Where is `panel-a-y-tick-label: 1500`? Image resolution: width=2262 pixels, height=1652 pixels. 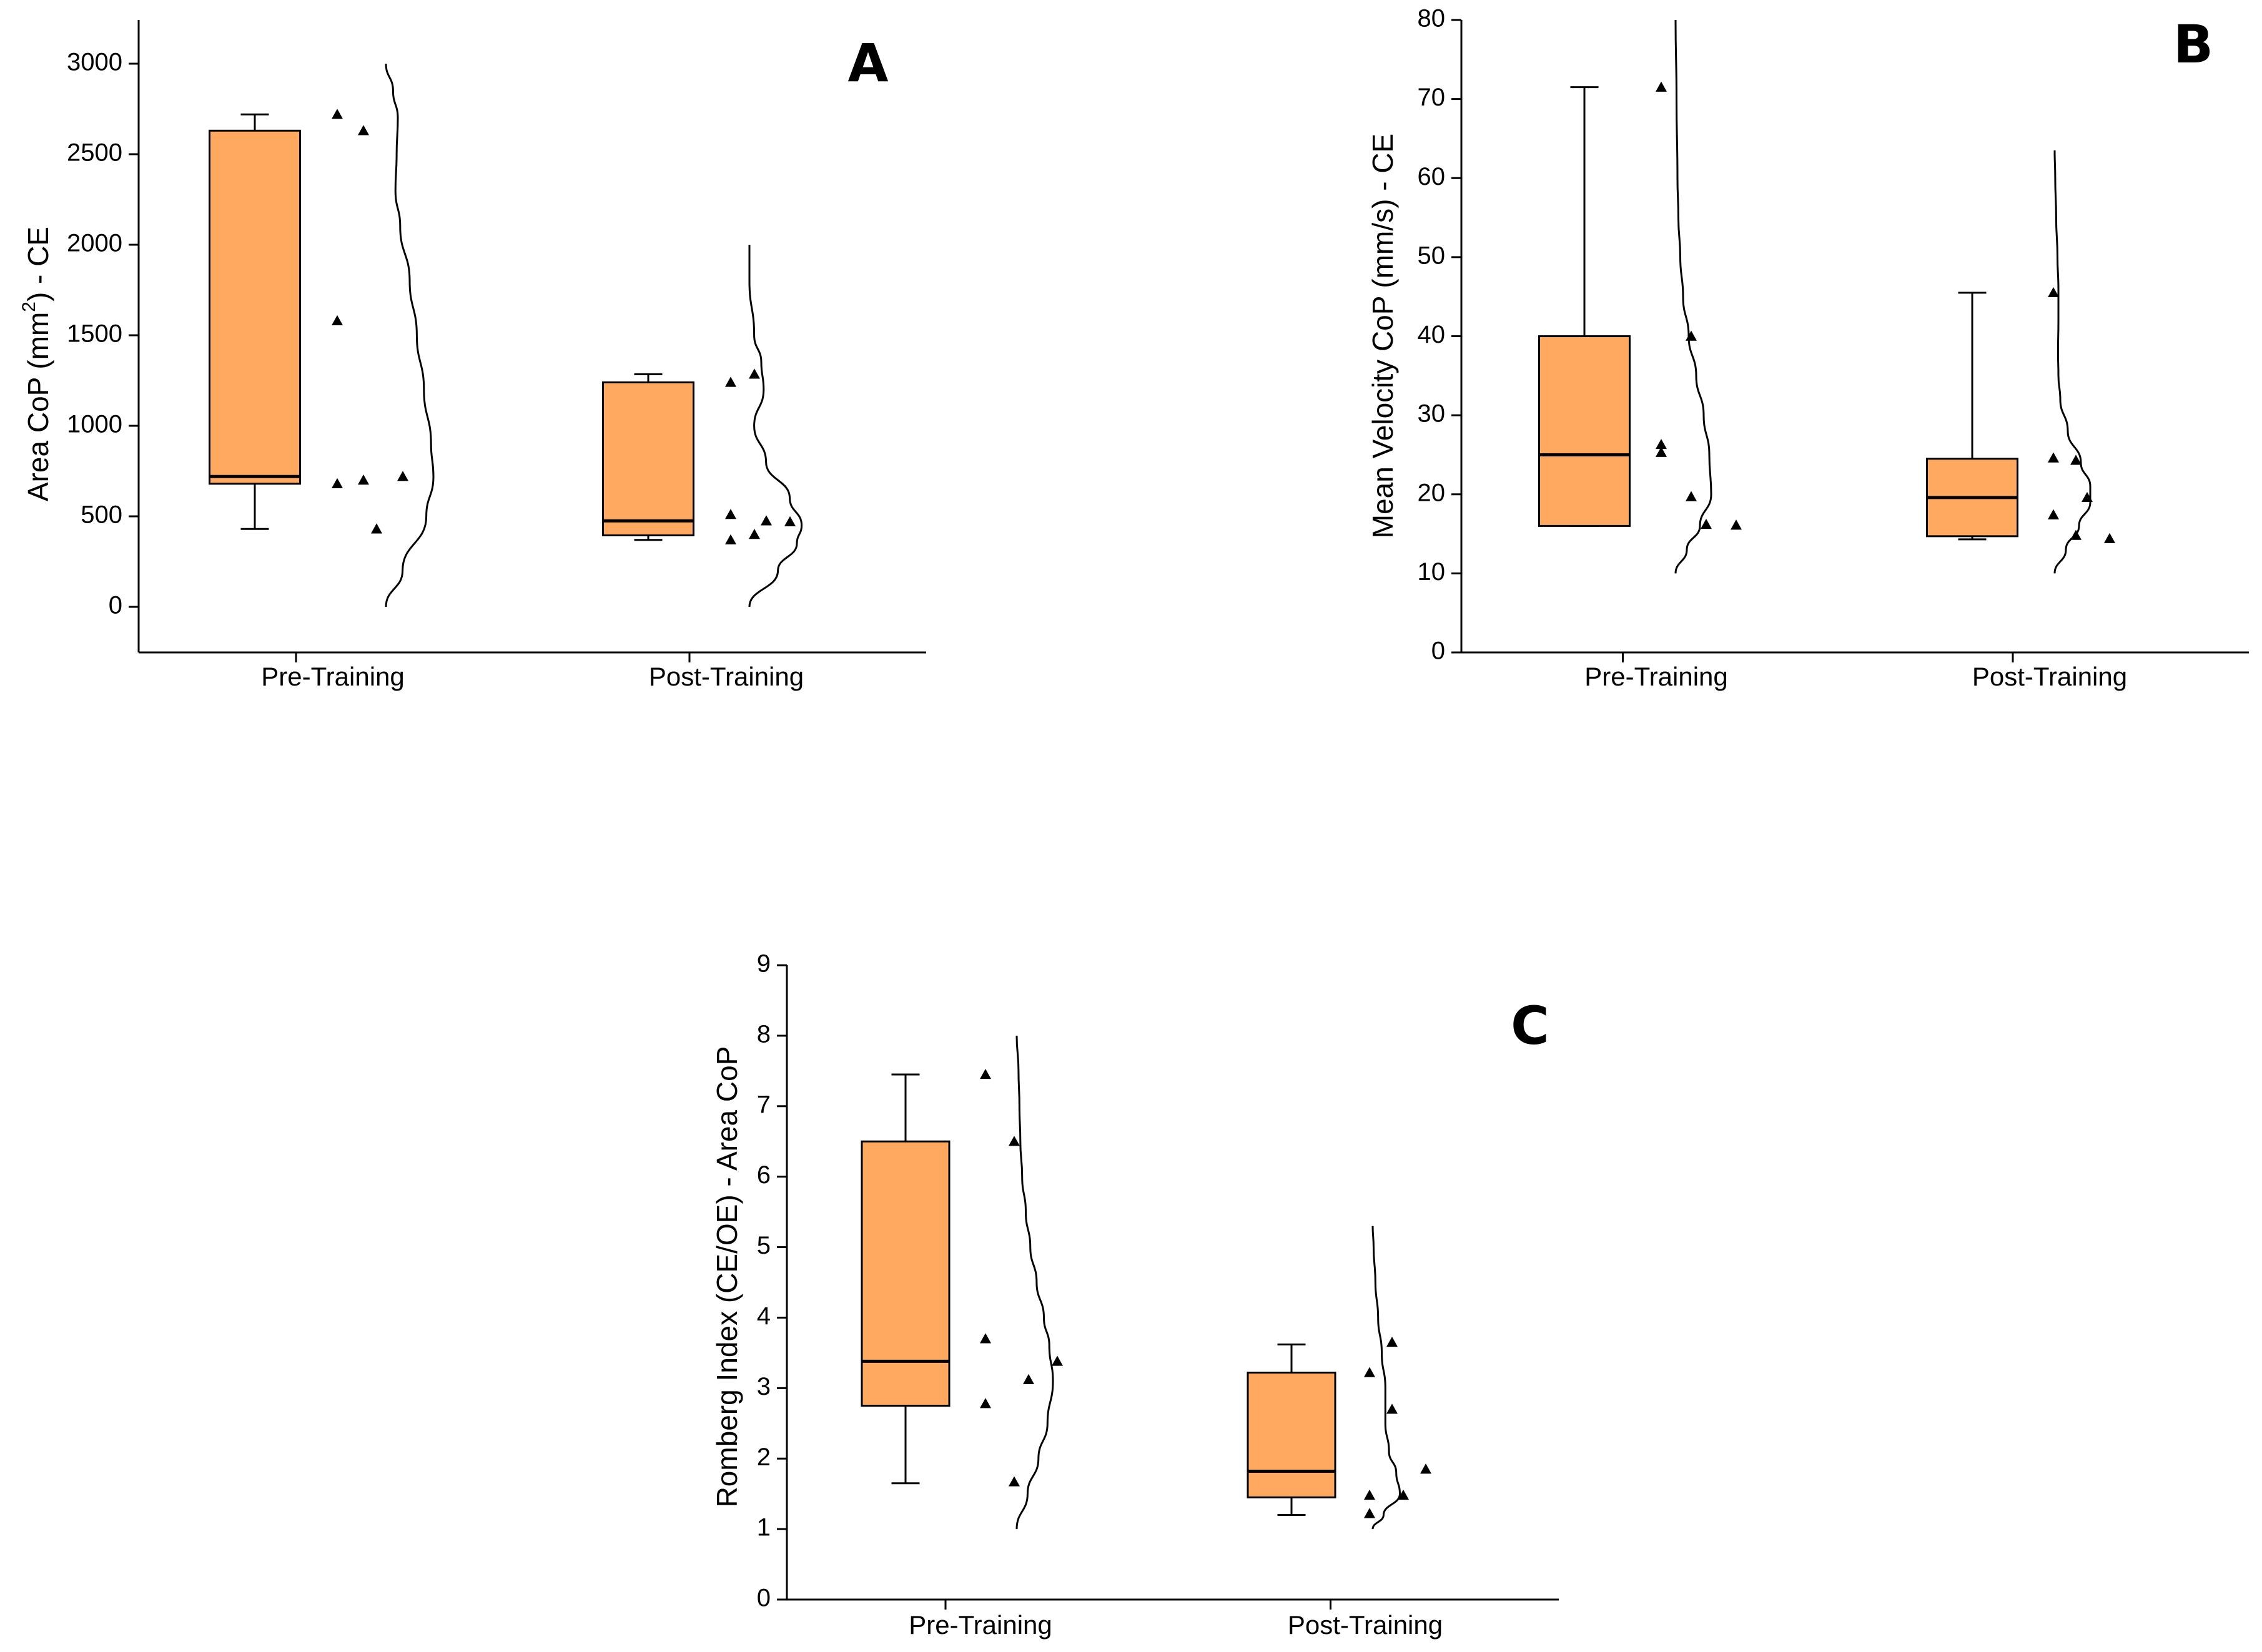 panel-a-y-tick-label: 1500 is located at coordinates (94, 334).